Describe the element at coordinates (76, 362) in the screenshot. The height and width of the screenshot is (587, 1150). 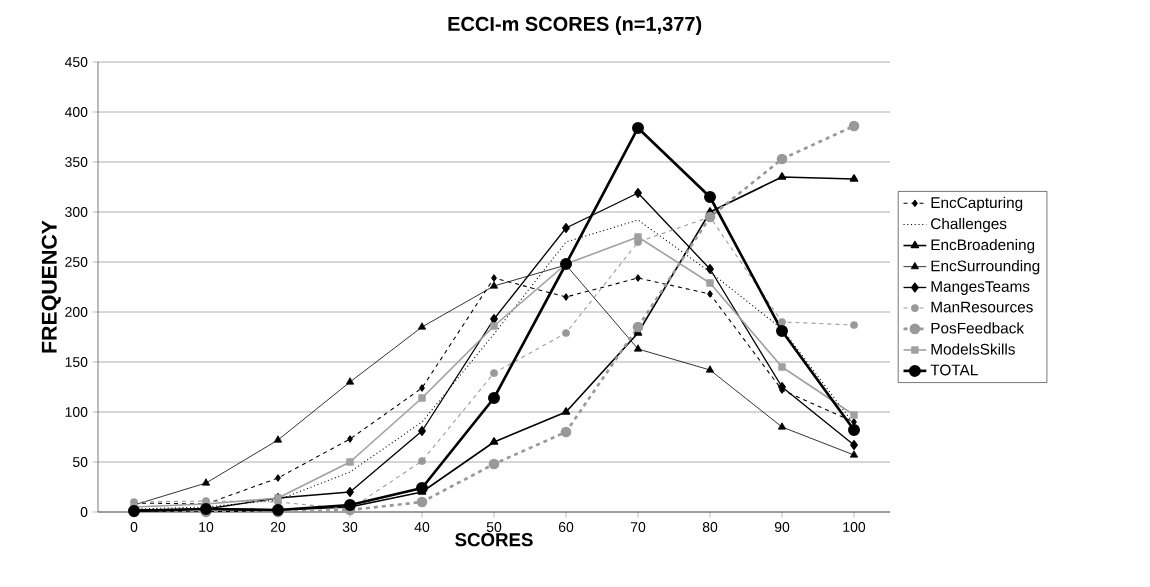
I see `y-tick-label: 150` at that location.